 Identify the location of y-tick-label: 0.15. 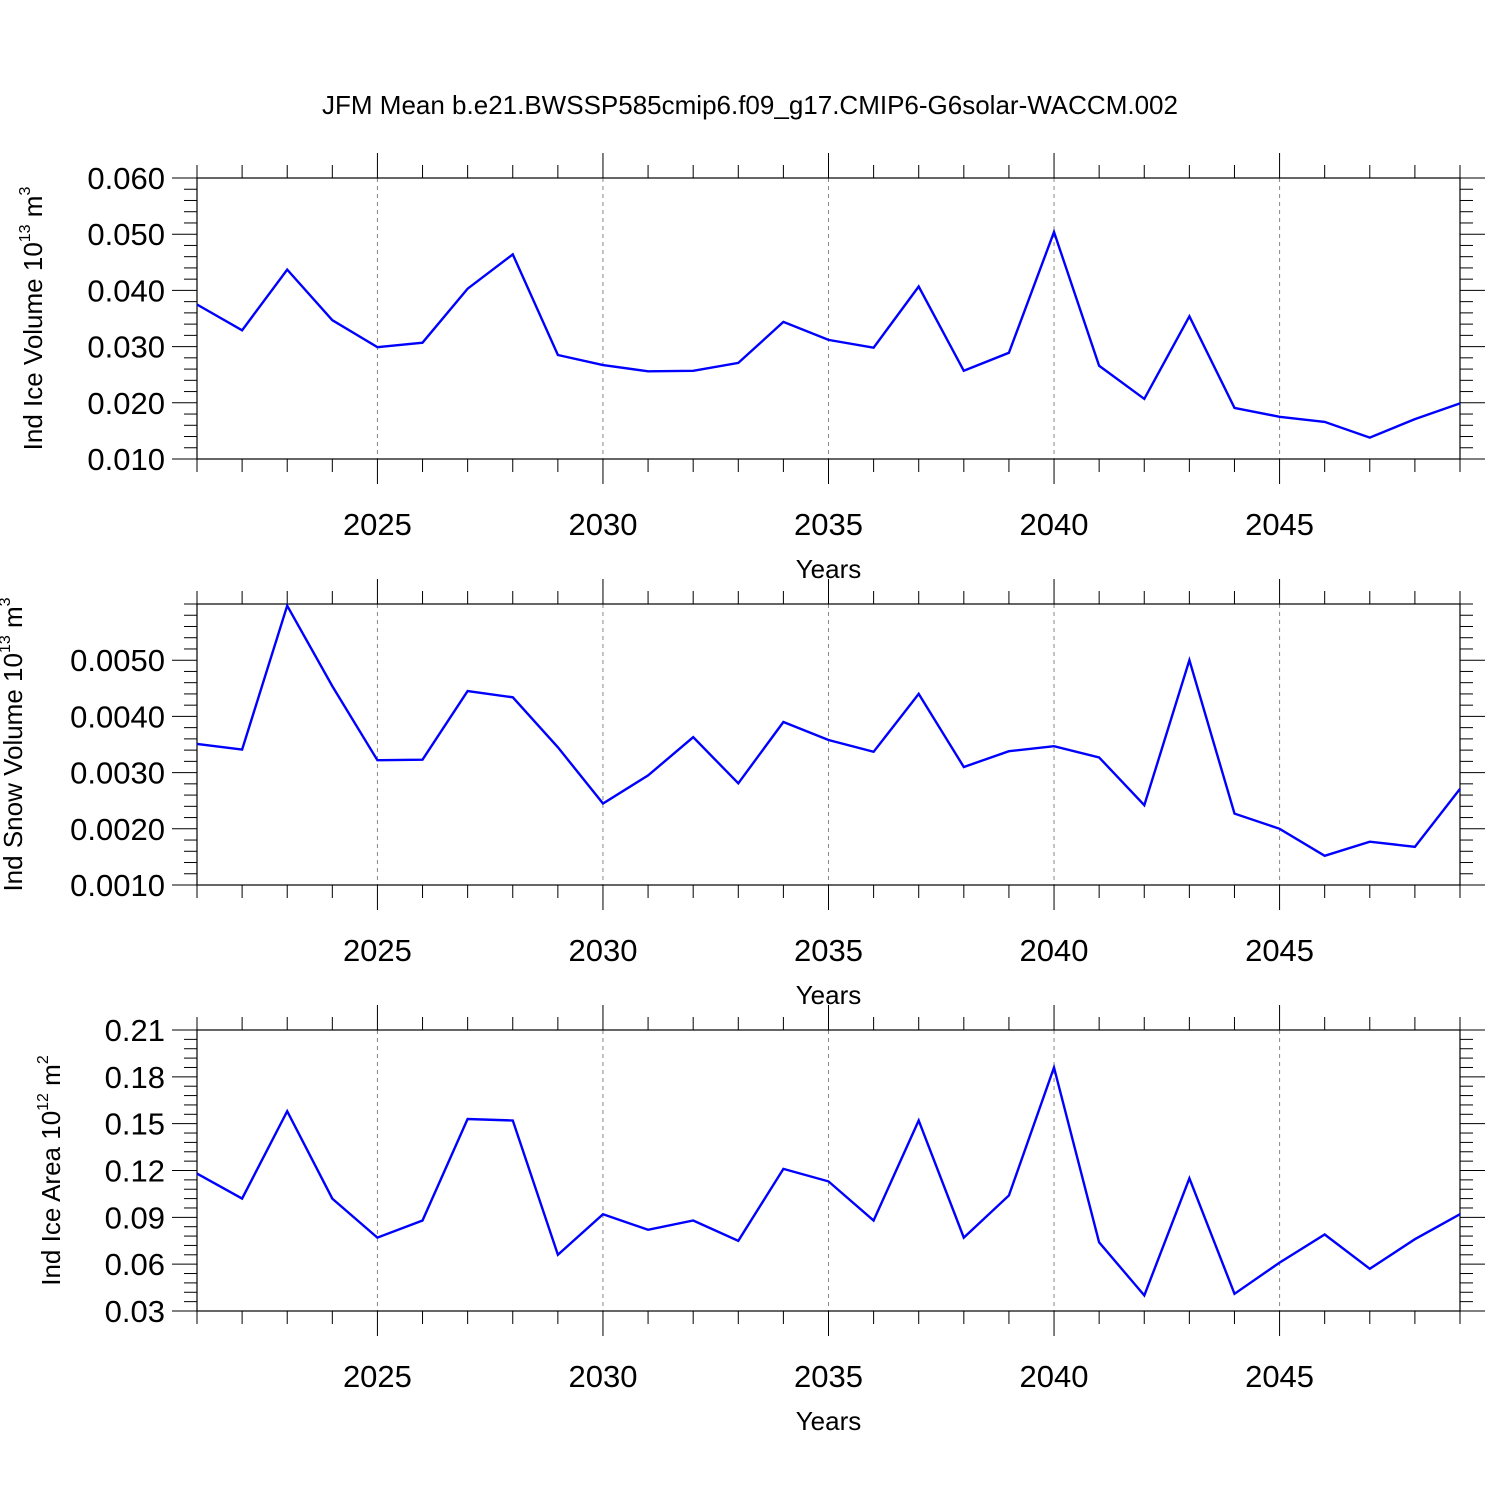
(135, 1124).